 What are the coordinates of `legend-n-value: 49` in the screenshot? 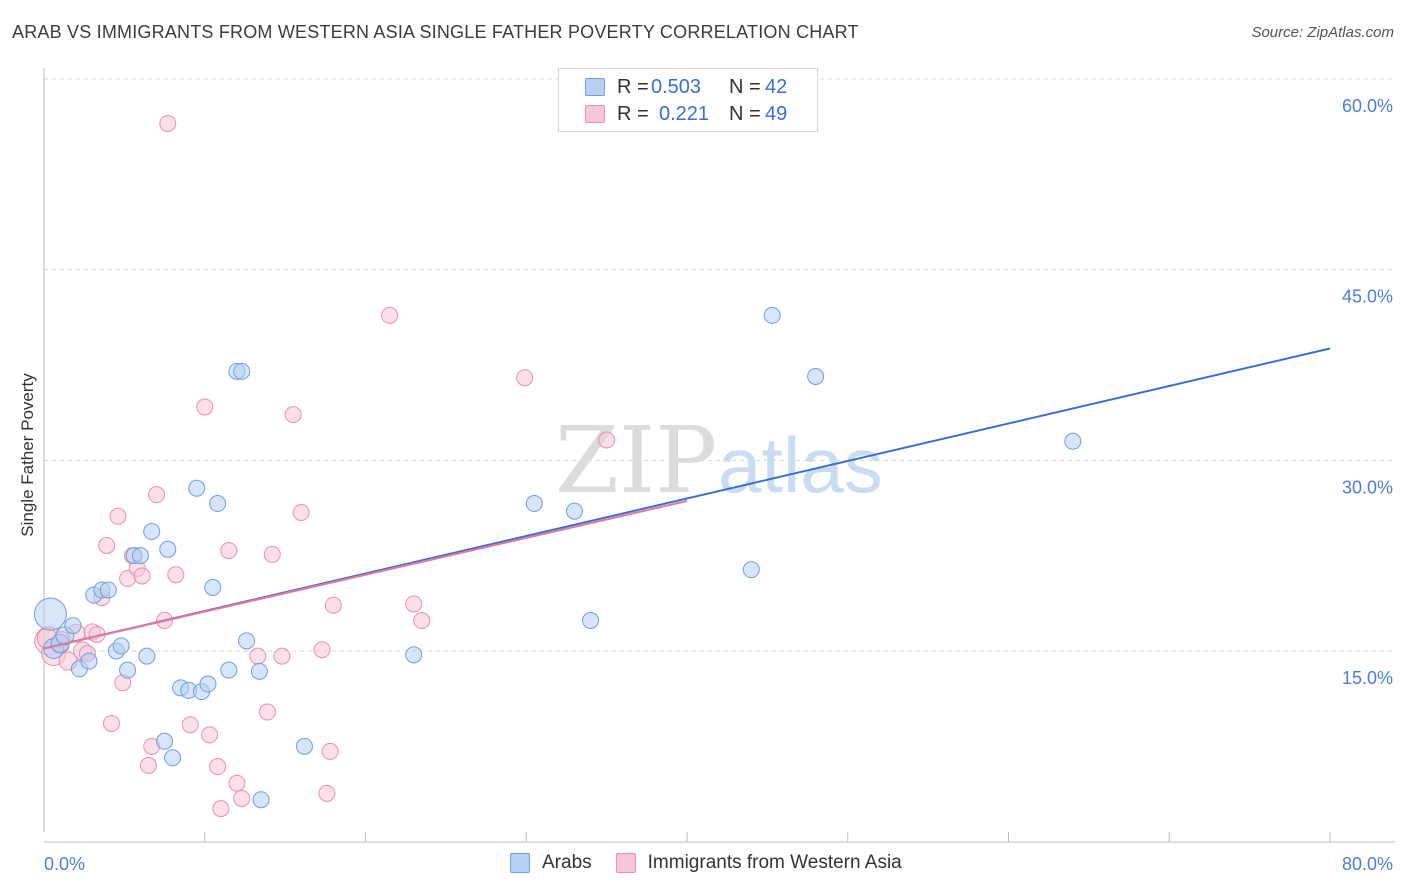 It's located at (776, 113).